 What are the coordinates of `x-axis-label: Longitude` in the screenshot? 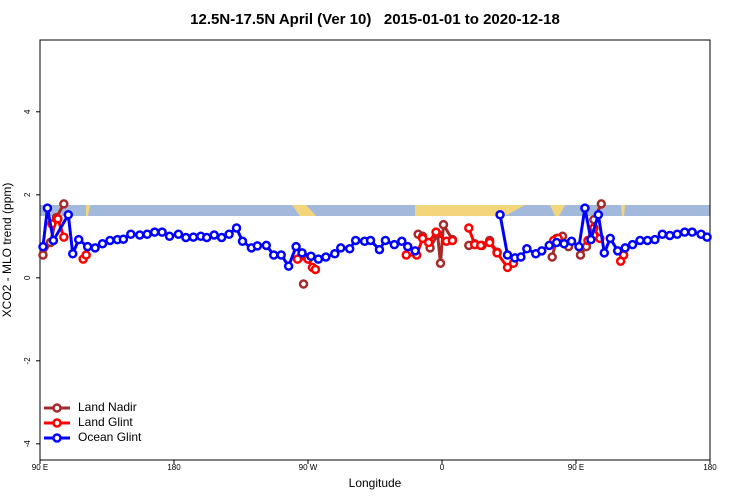 It's located at (375, 483).